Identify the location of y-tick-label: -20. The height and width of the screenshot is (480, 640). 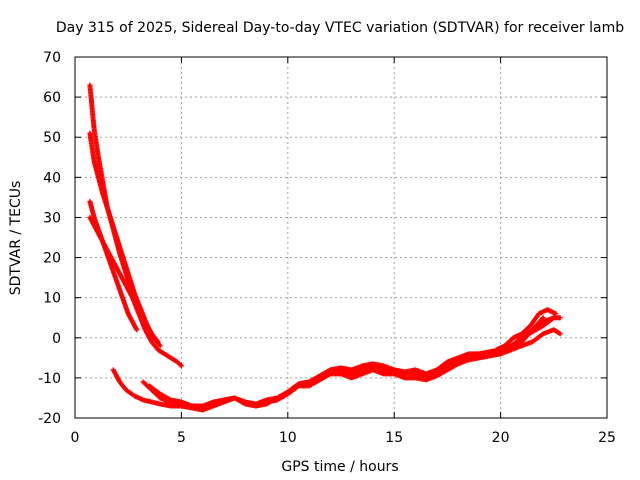
(49, 419).